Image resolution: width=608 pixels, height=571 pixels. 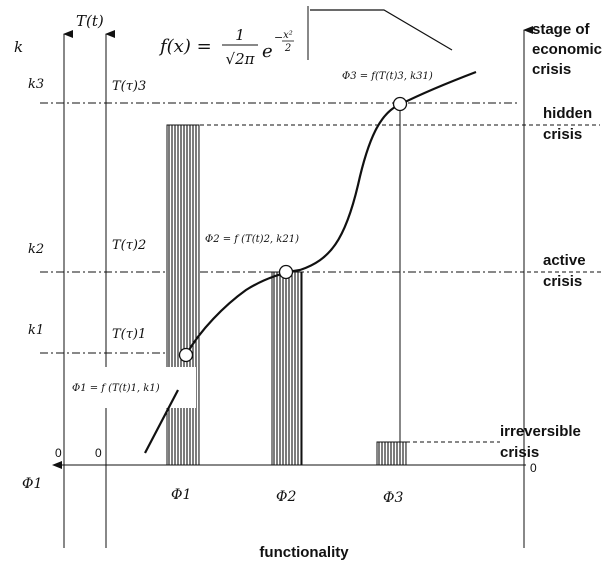 What do you see at coordinates (129, 245) in the screenshot?
I see `t2-label: T(τ)2` at bounding box center [129, 245].